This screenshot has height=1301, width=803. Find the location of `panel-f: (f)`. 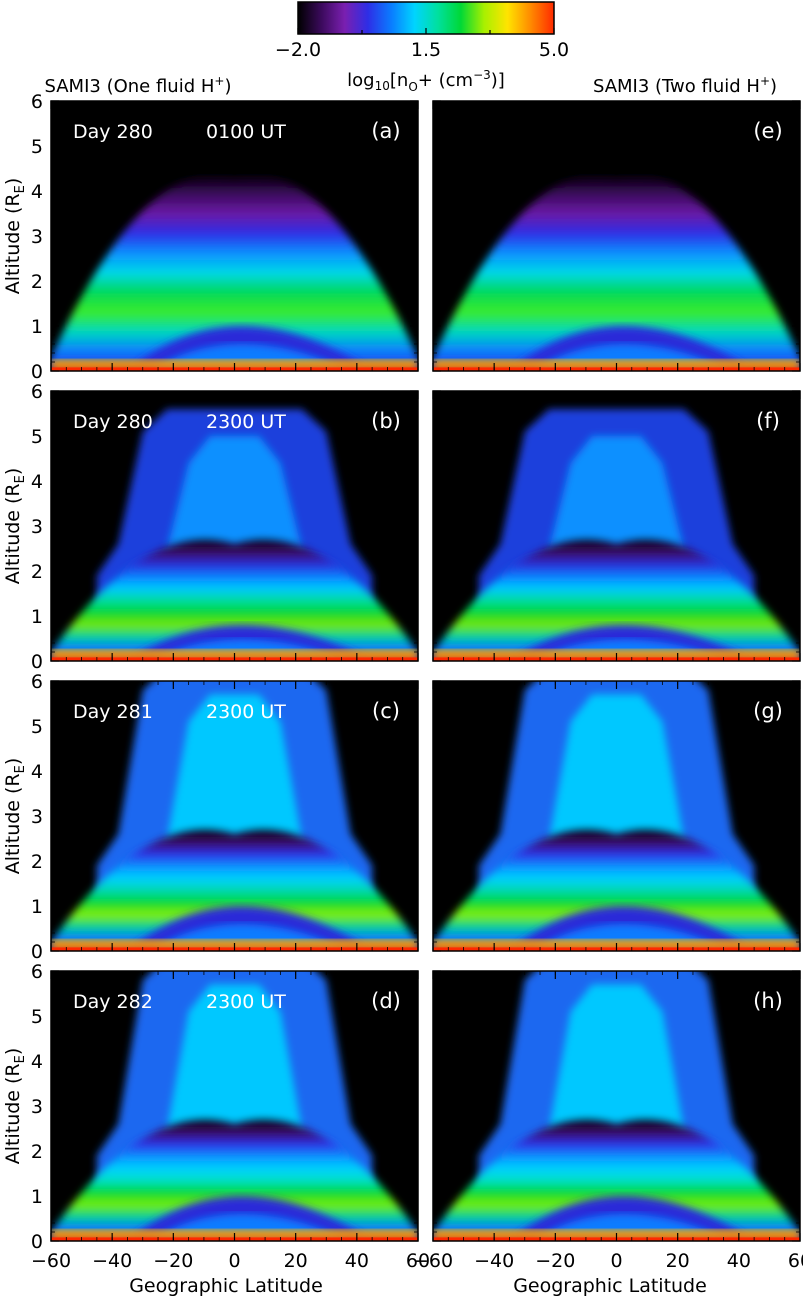

panel-f: (f) is located at coordinates (616, 526).